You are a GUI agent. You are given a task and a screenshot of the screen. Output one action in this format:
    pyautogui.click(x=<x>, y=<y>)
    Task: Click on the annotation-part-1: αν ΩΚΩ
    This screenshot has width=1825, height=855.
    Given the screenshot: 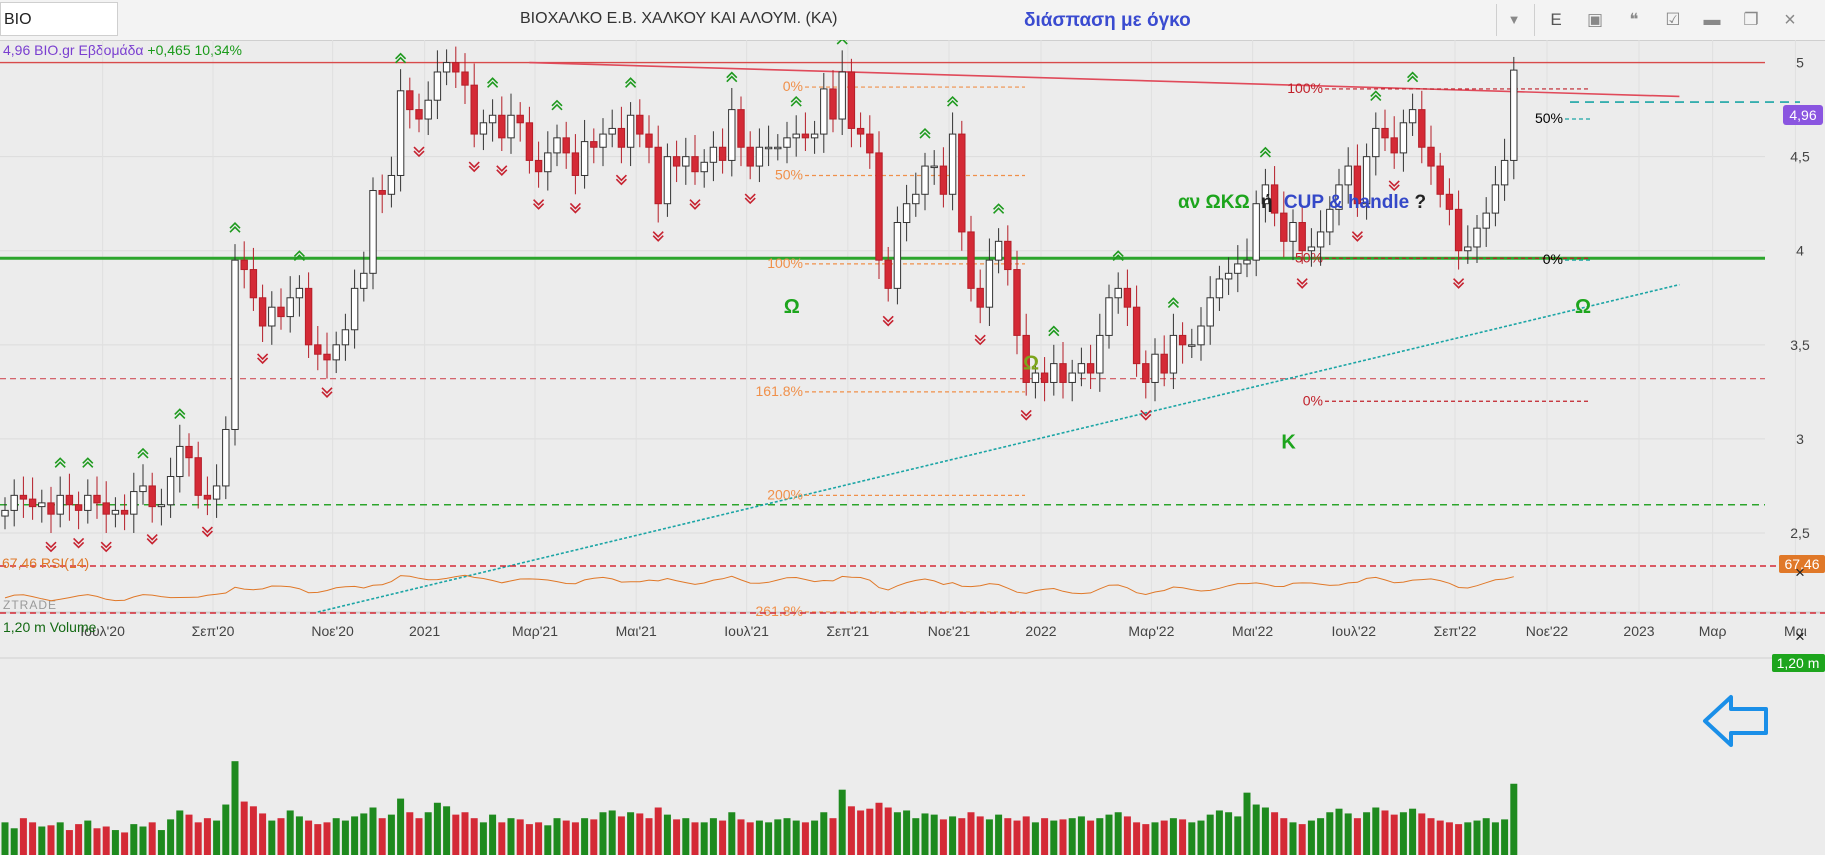 What is the action you would take?
    pyautogui.click(x=1214, y=202)
    